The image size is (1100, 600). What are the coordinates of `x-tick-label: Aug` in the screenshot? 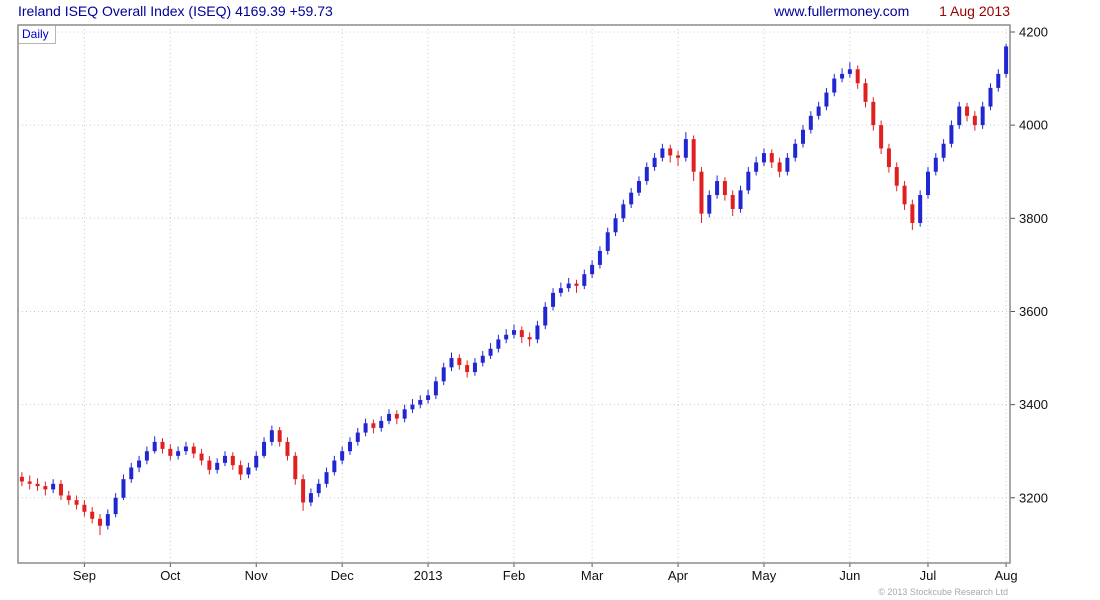 It's located at (1006, 575).